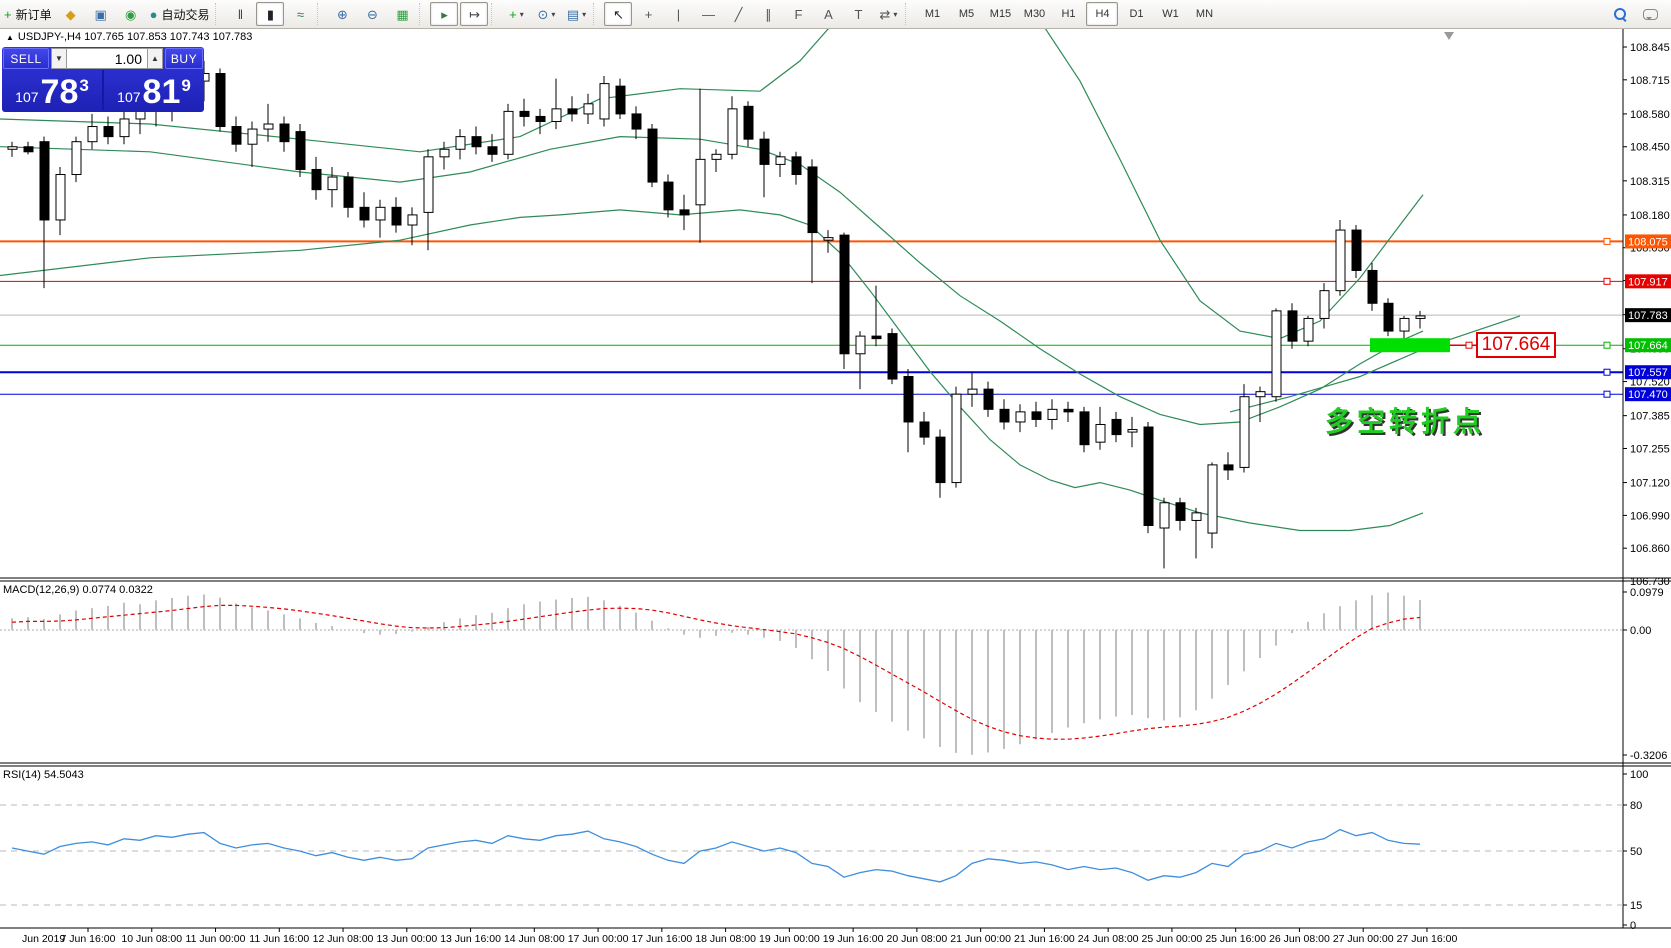  What do you see at coordinates (516, 14) in the screenshot?
I see `indicators-button: + ▾` at bounding box center [516, 14].